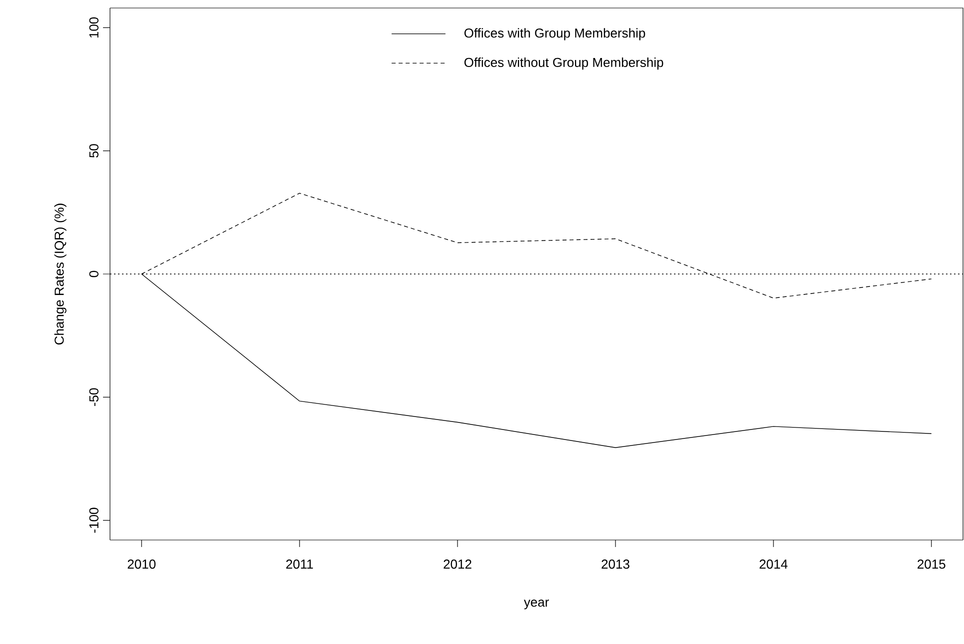 This screenshot has height=644, width=964. Describe the element at coordinates (299, 564) in the screenshot. I see `x-tick-label: 2011` at that location.